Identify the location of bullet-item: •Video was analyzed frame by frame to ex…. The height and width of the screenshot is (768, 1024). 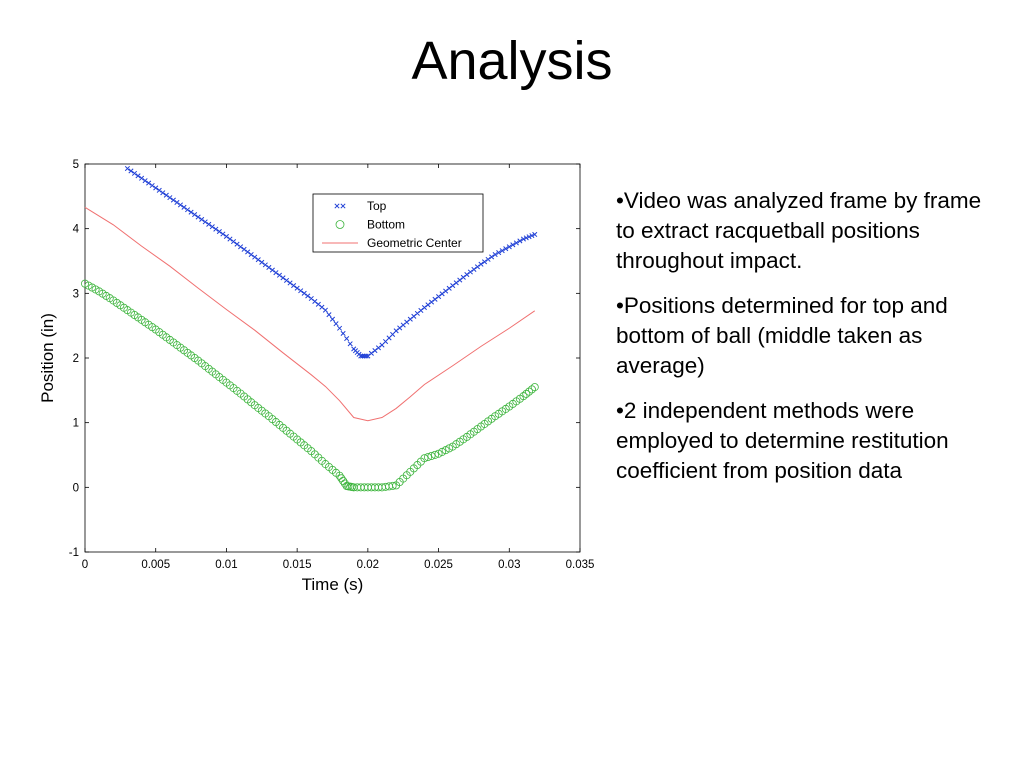
(799, 230).